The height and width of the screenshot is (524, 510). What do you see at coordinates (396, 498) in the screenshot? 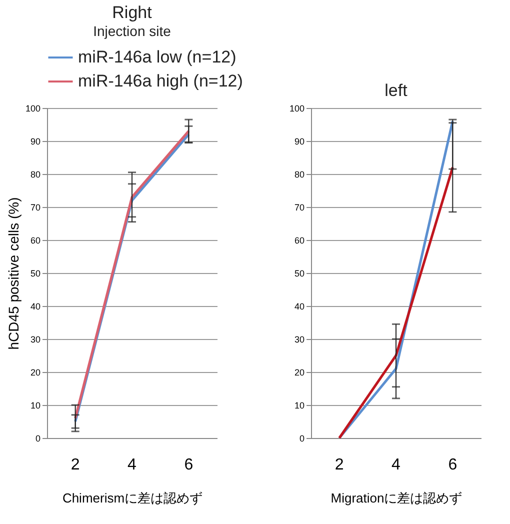
I see `x-axis-title: Migrationに差は認めず` at bounding box center [396, 498].